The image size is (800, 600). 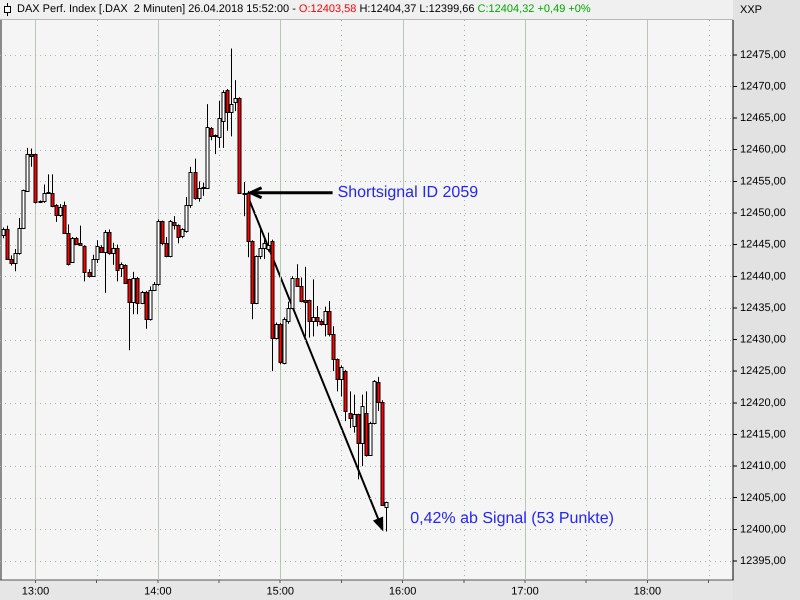 What do you see at coordinates (751, 10) in the screenshot?
I see `text: XXP` at bounding box center [751, 10].